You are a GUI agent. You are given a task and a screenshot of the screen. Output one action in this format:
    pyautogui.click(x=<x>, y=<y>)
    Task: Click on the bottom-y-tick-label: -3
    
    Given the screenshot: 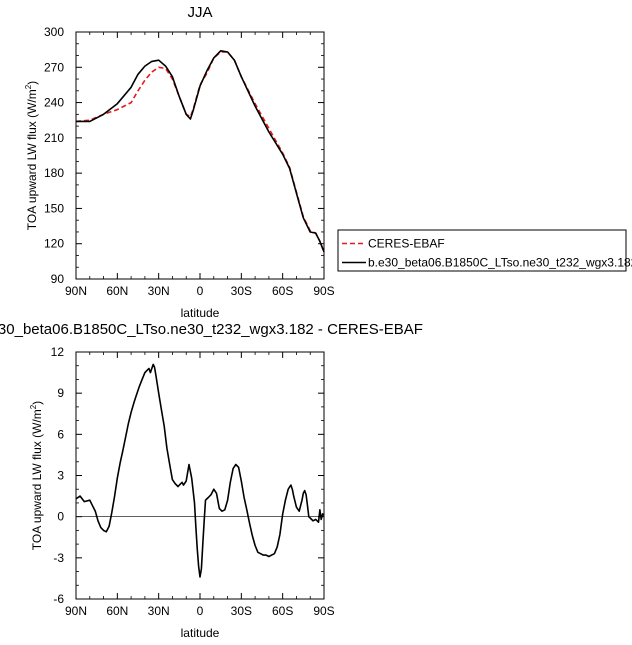 What is the action you would take?
    pyautogui.click(x=58, y=558)
    